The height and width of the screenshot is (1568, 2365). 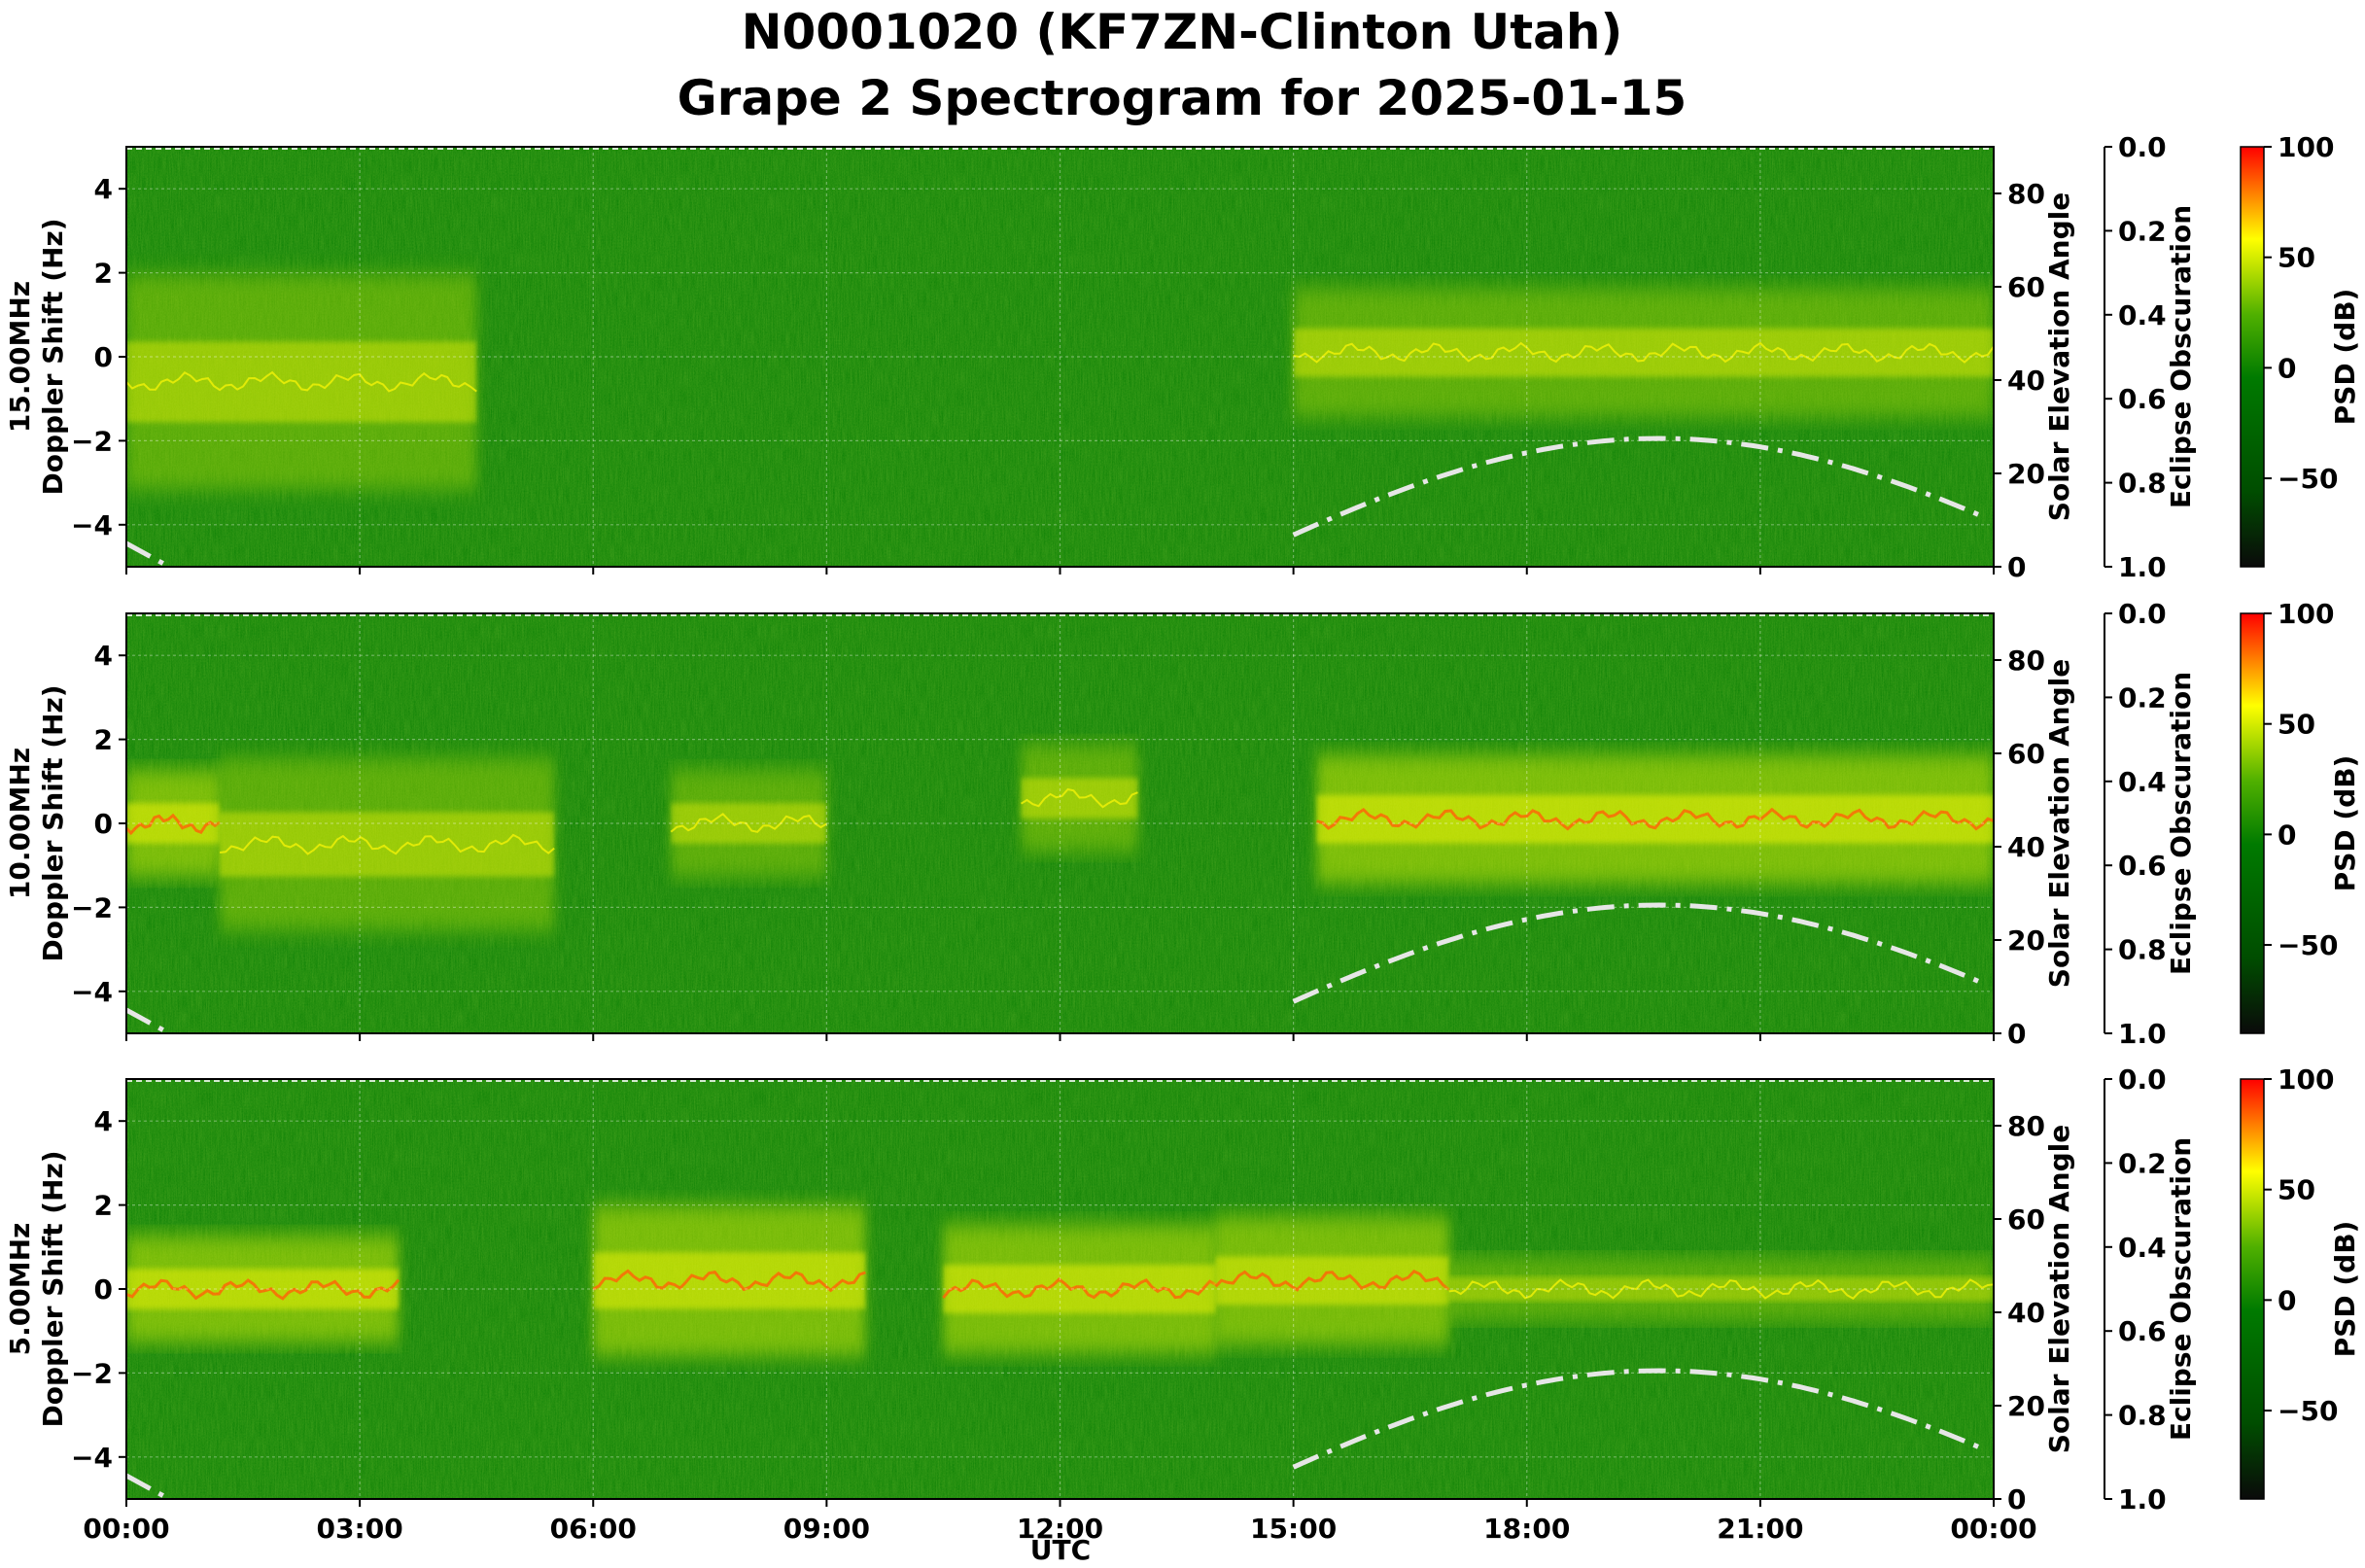 What do you see at coordinates (20, 357) in the screenshot?
I see `panel-frequency-label: 15.00MHz` at bounding box center [20, 357].